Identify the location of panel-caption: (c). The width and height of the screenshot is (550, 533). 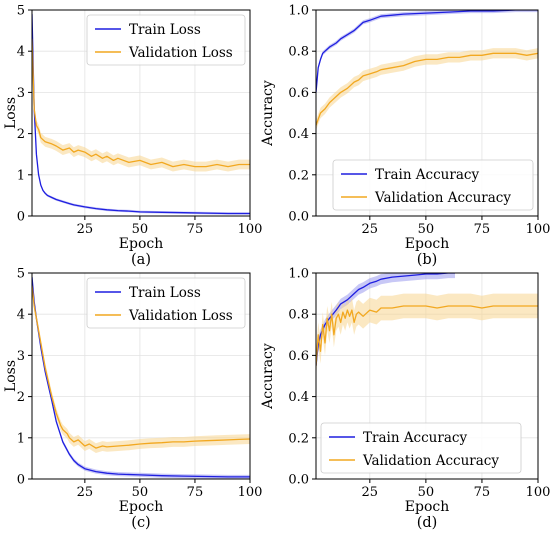
(140, 523).